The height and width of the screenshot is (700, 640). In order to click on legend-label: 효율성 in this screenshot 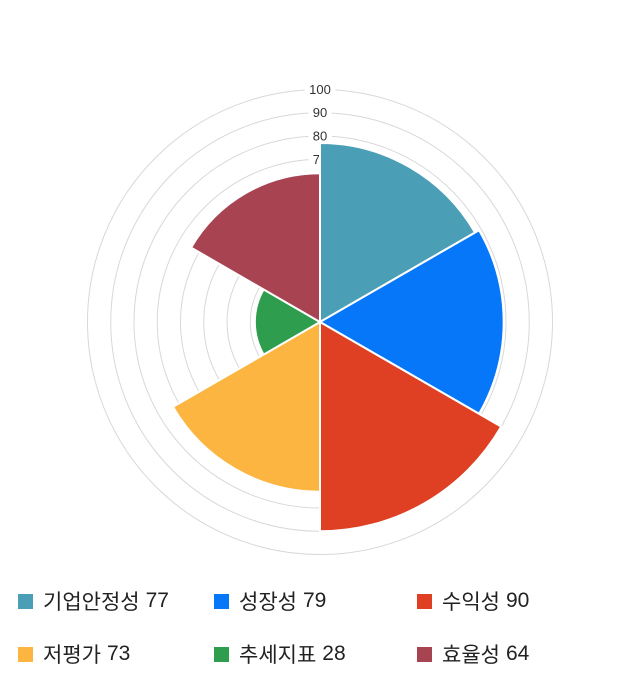, I will do `click(471, 655)`.